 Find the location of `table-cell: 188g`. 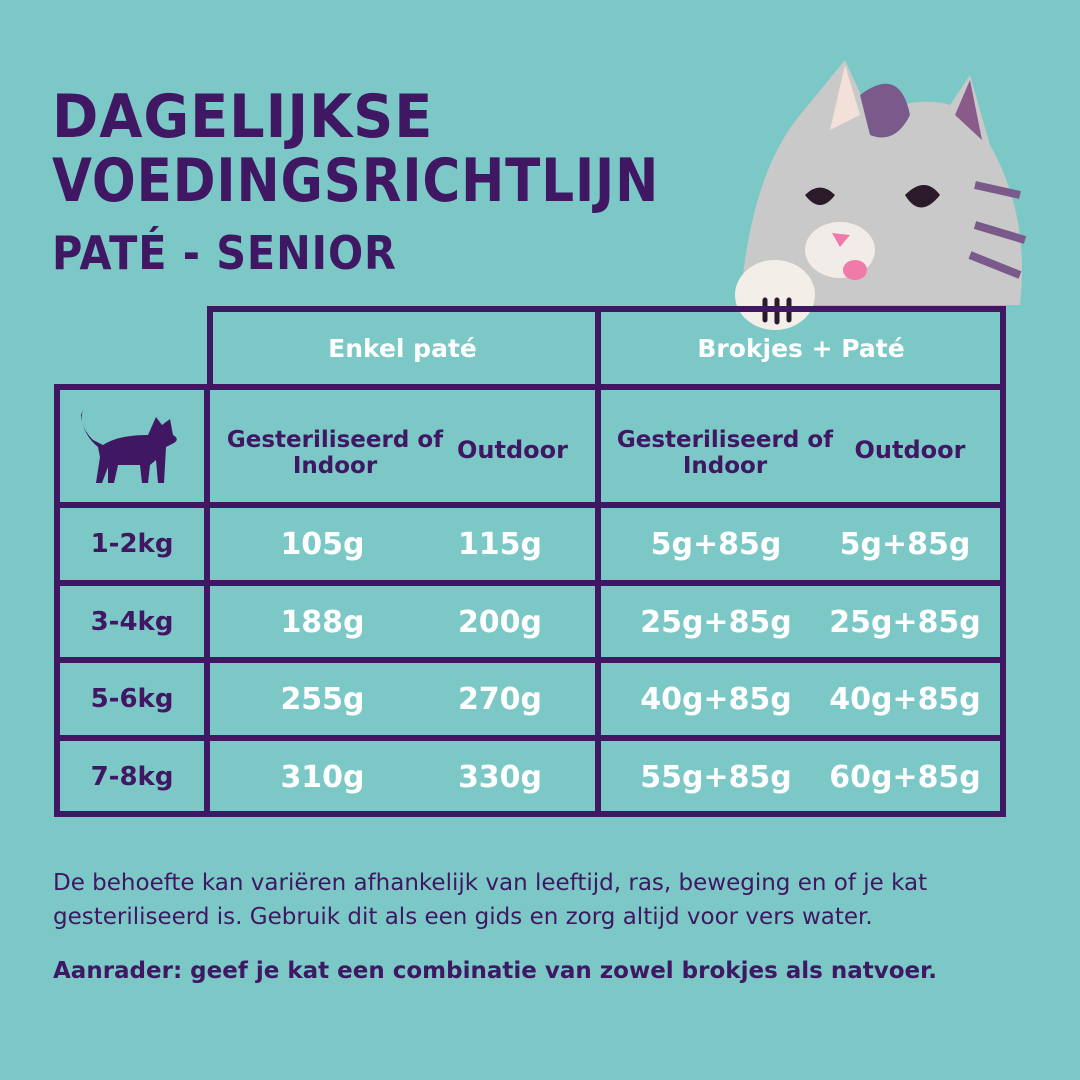

table-cell: 188g is located at coordinates (322, 622).